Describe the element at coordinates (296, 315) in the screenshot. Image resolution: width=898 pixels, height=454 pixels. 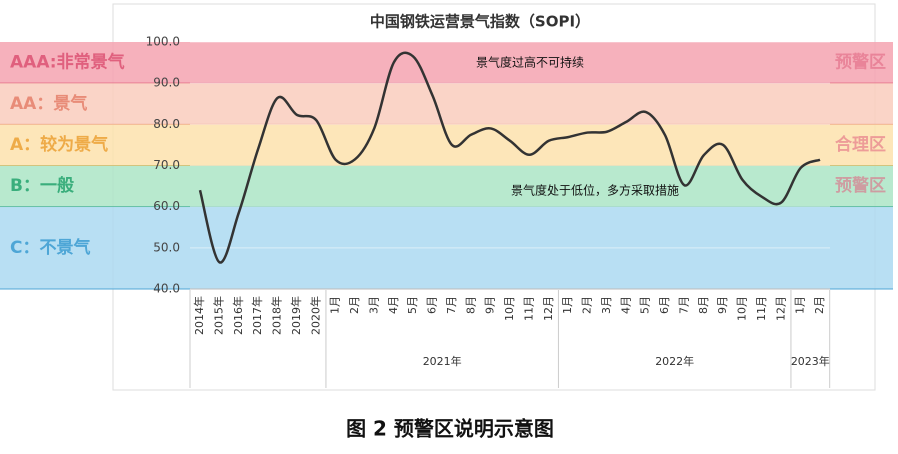
I see `x-tick-label: 2019年` at that location.